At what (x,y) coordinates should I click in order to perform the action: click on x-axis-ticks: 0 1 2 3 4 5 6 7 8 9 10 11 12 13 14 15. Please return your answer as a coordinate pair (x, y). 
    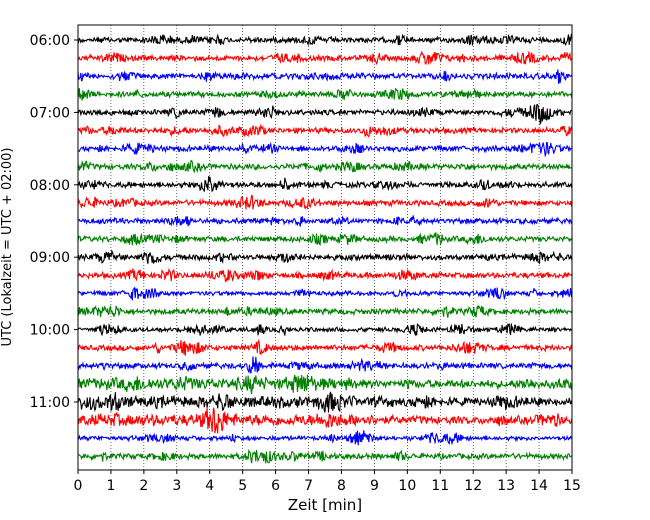
    Looking at the image, I should click on (327, 482).